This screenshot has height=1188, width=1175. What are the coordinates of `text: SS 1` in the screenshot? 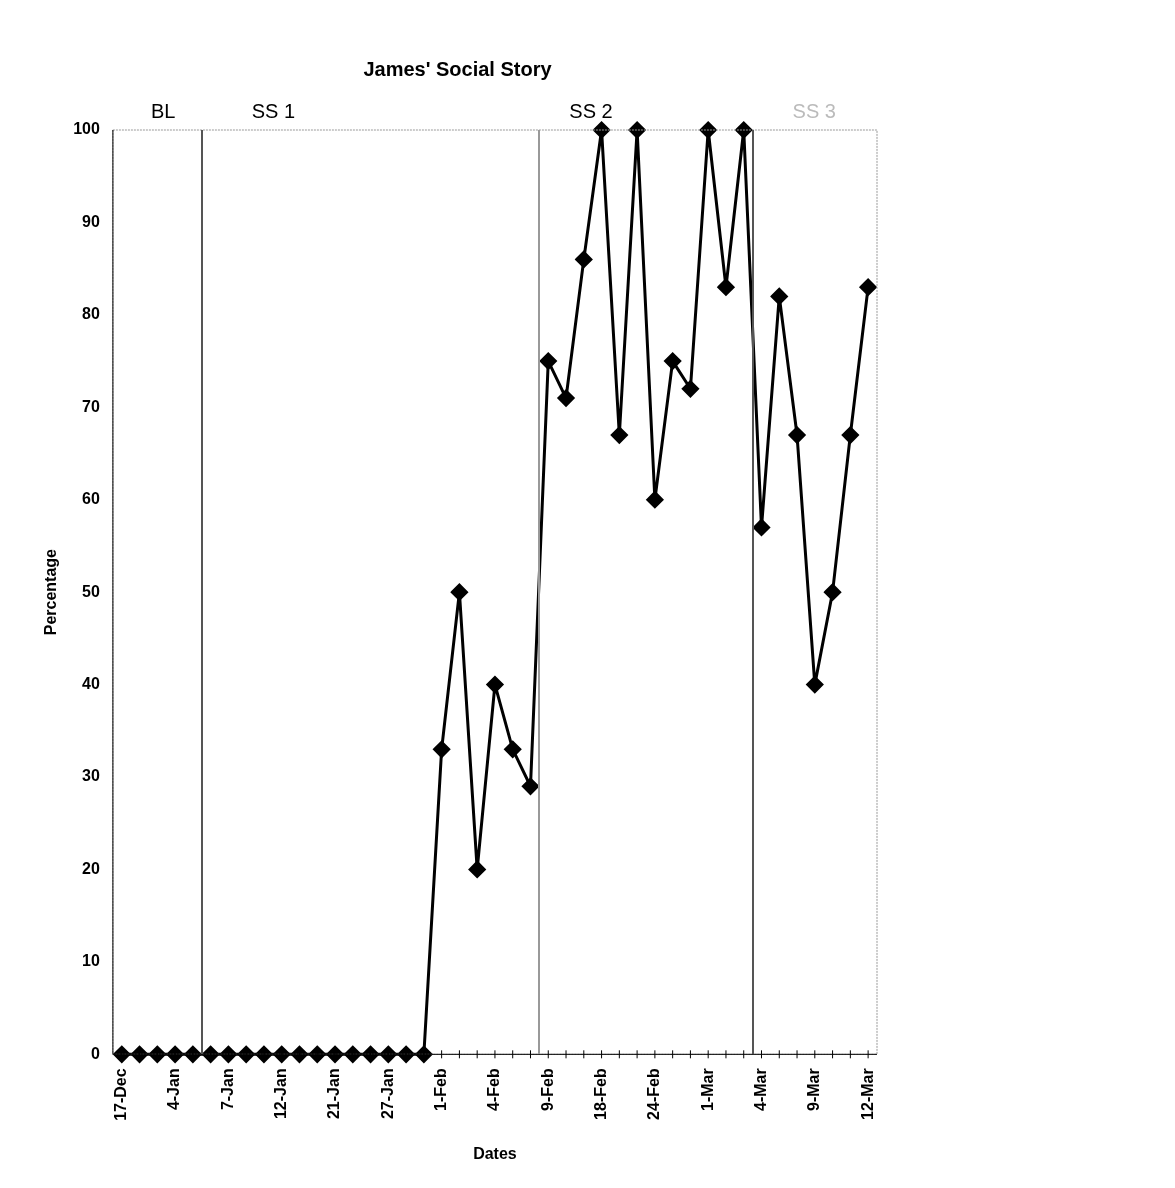 It's located at (273, 111).